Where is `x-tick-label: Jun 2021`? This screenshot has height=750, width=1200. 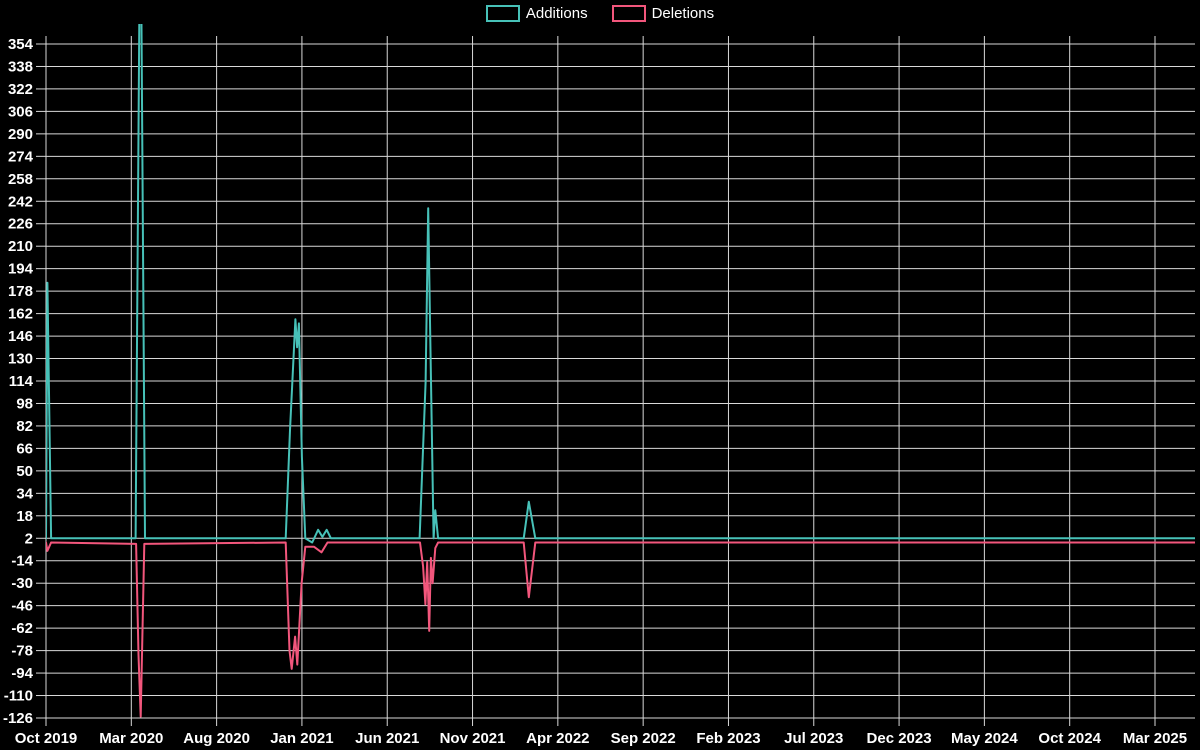 x-tick-label: Jun 2021 is located at coordinates (387, 738).